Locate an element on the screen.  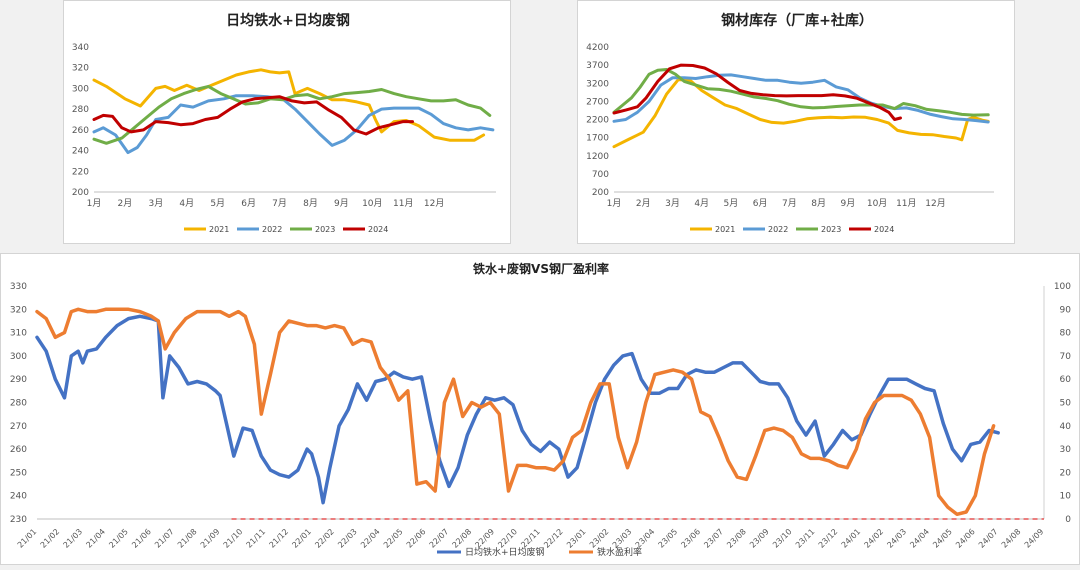
y-right-tick-label: 90 is located at coordinates (1066, 310).